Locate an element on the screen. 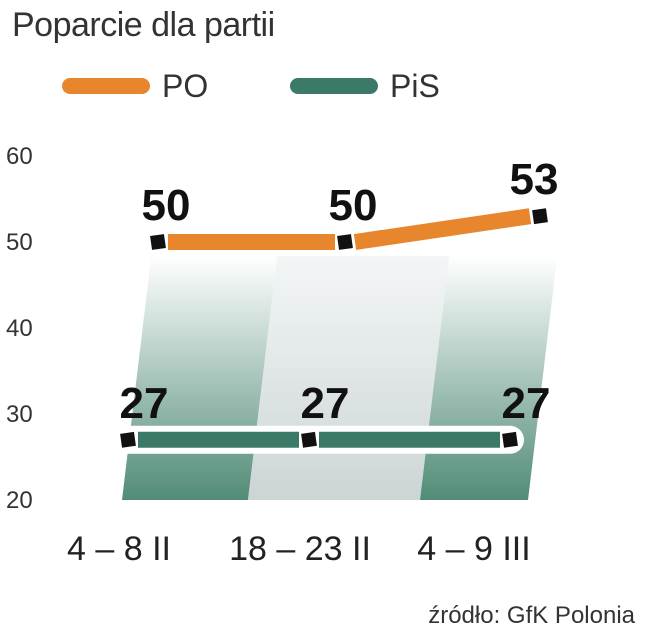 Image resolution: width=649 pixels, height=640 pixels. y-tick-label: 60 is located at coordinates (19, 156).